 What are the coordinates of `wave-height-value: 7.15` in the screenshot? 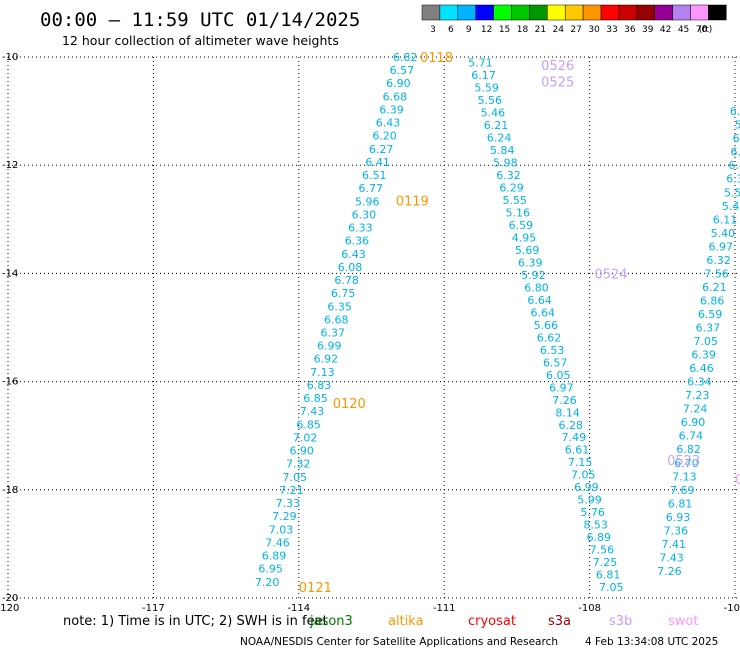 It's located at (580, 462).